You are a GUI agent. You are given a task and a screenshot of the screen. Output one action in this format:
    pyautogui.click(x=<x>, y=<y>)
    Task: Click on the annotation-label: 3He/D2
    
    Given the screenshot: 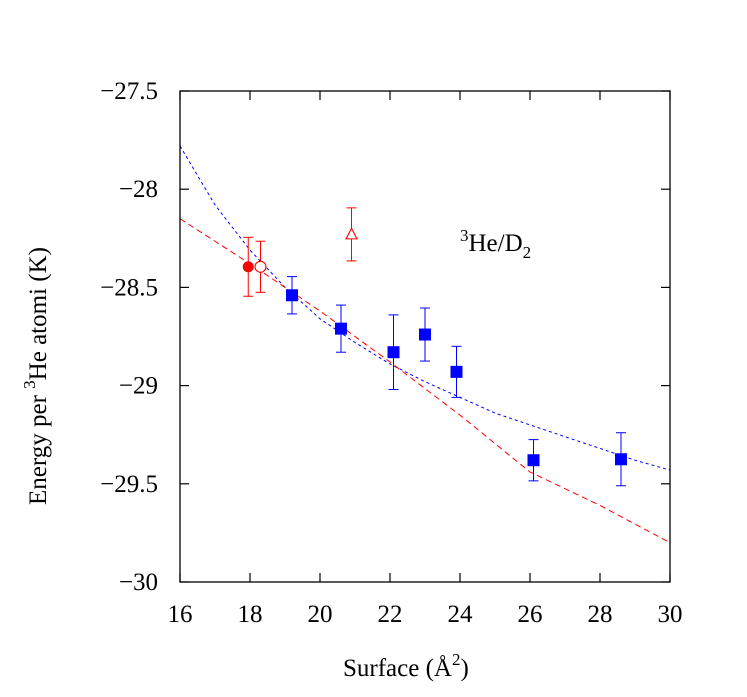 What is the action you would take?
    pyautogui.click(x=495, y=244)
    